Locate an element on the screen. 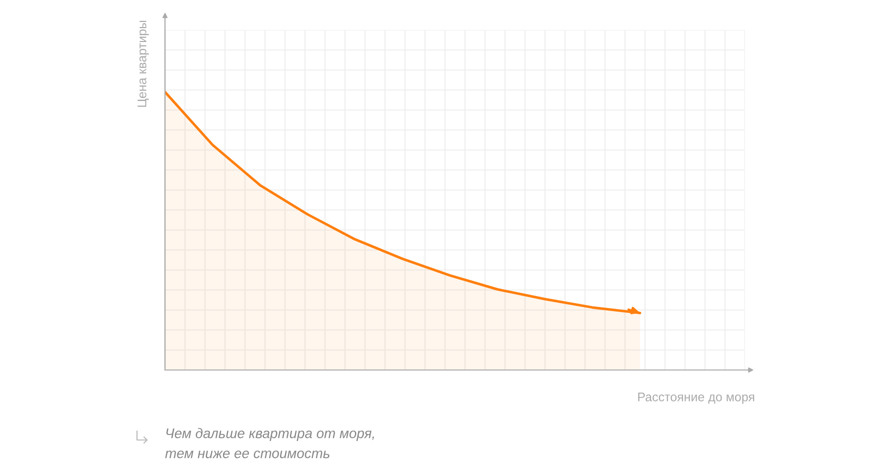 Image resolution: width=890 pixels, height=475 pixels. x-axis-title: Расстояние до моря is located at coordinates (696, 398).